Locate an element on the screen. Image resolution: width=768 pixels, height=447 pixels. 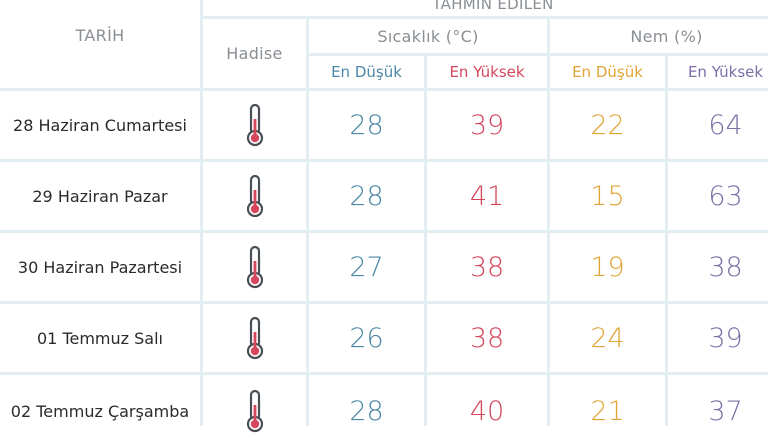
humidity-low-value: 15 is located at coordinates (607, 196).